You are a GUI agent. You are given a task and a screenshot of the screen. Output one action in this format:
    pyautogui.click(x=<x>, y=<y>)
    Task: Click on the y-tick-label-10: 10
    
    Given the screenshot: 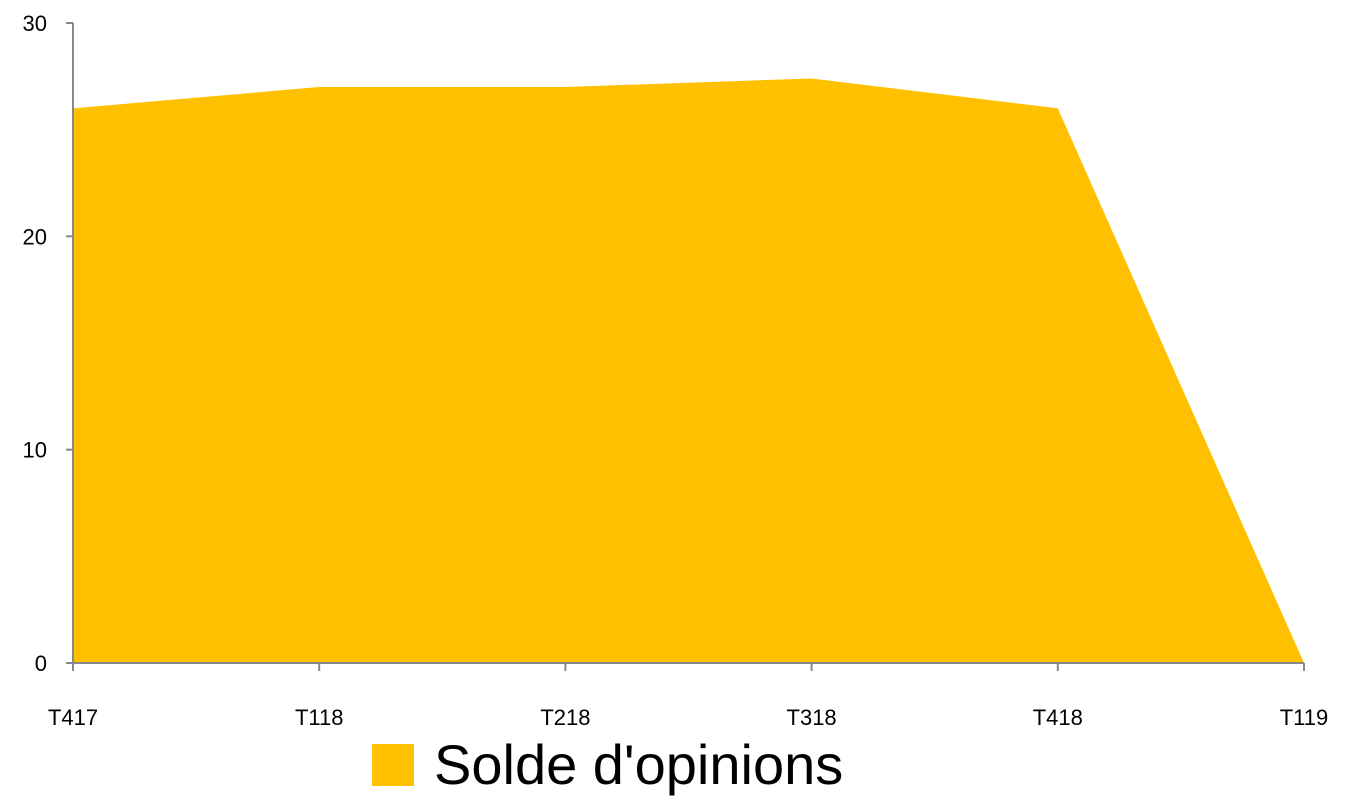 What is the action you would take?
    pyautogui.click(x=35, y=450)
    